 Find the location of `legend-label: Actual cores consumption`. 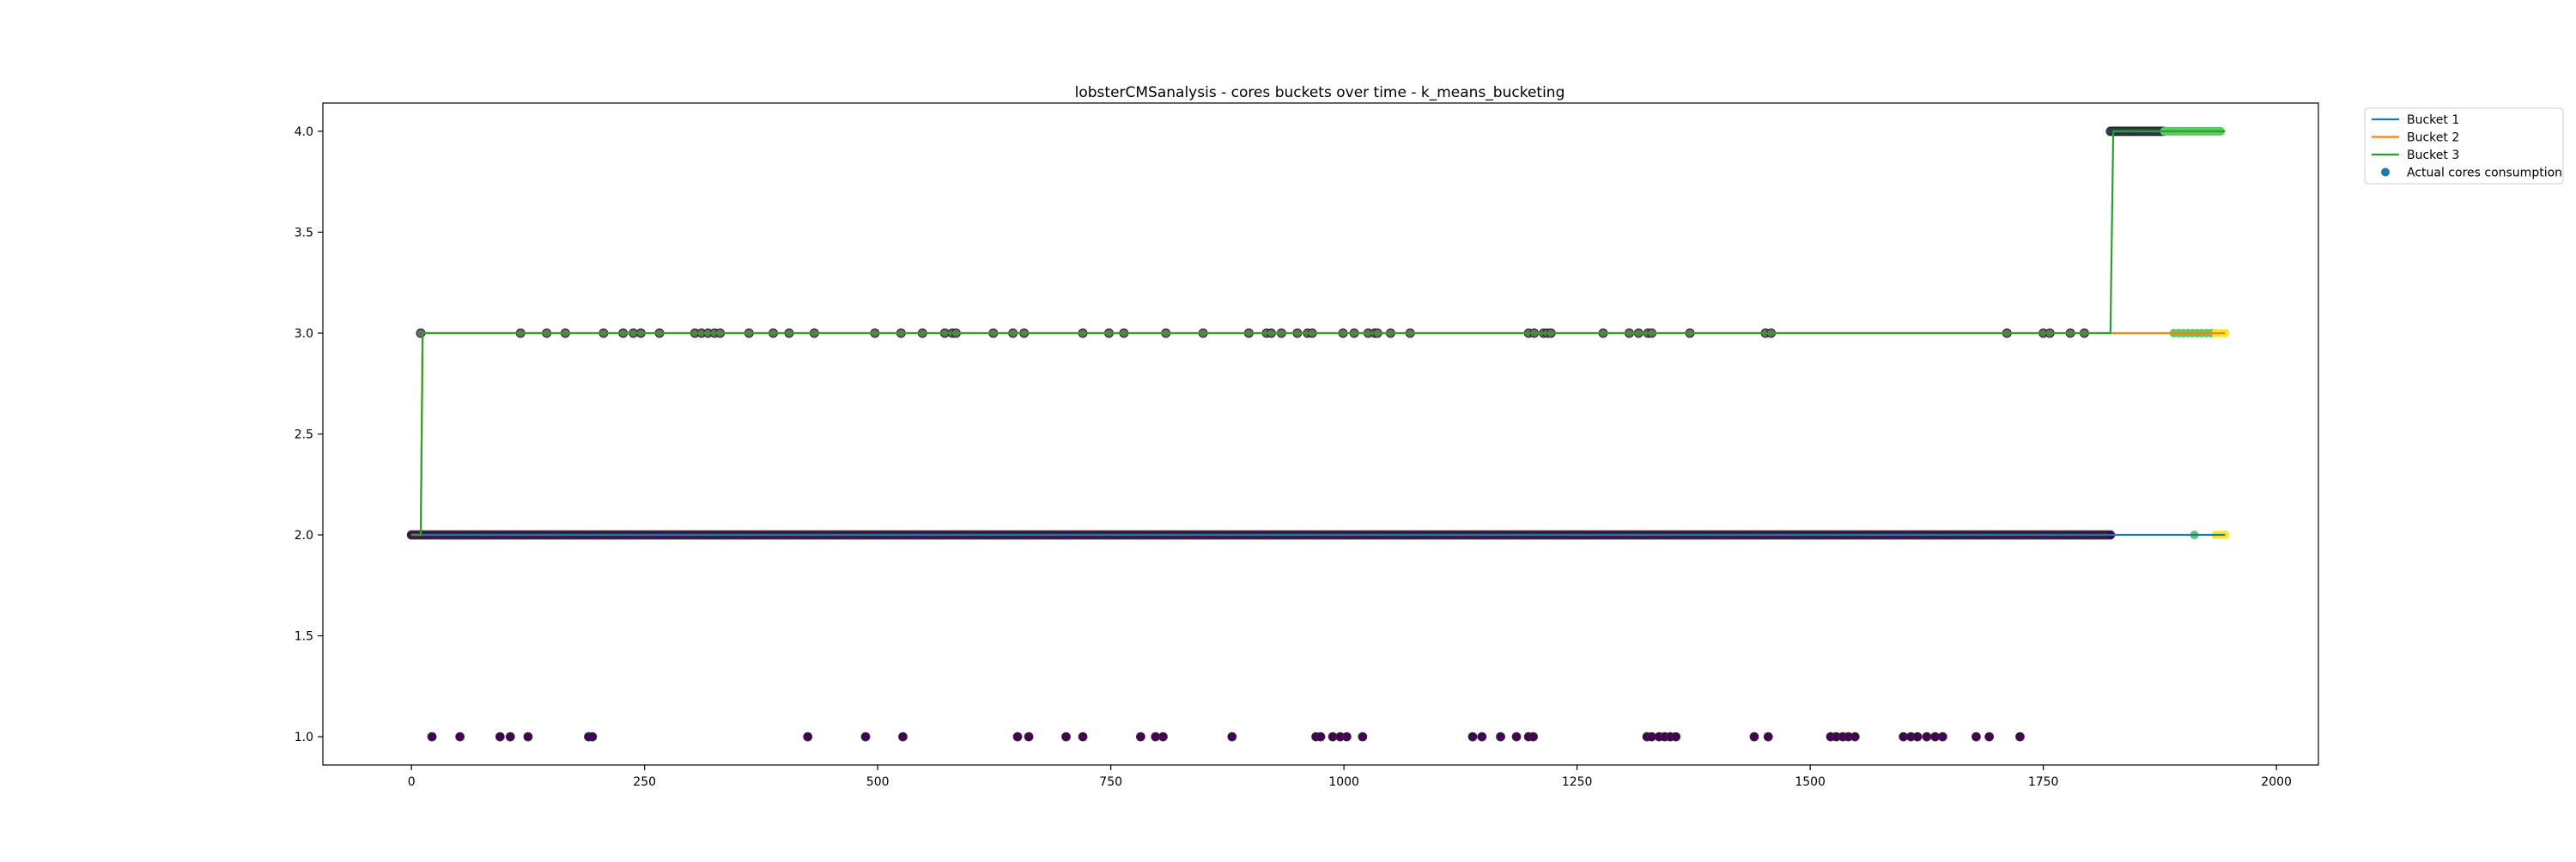

legend-label: Actual cores consumption is located at coordinates (2485, 173).